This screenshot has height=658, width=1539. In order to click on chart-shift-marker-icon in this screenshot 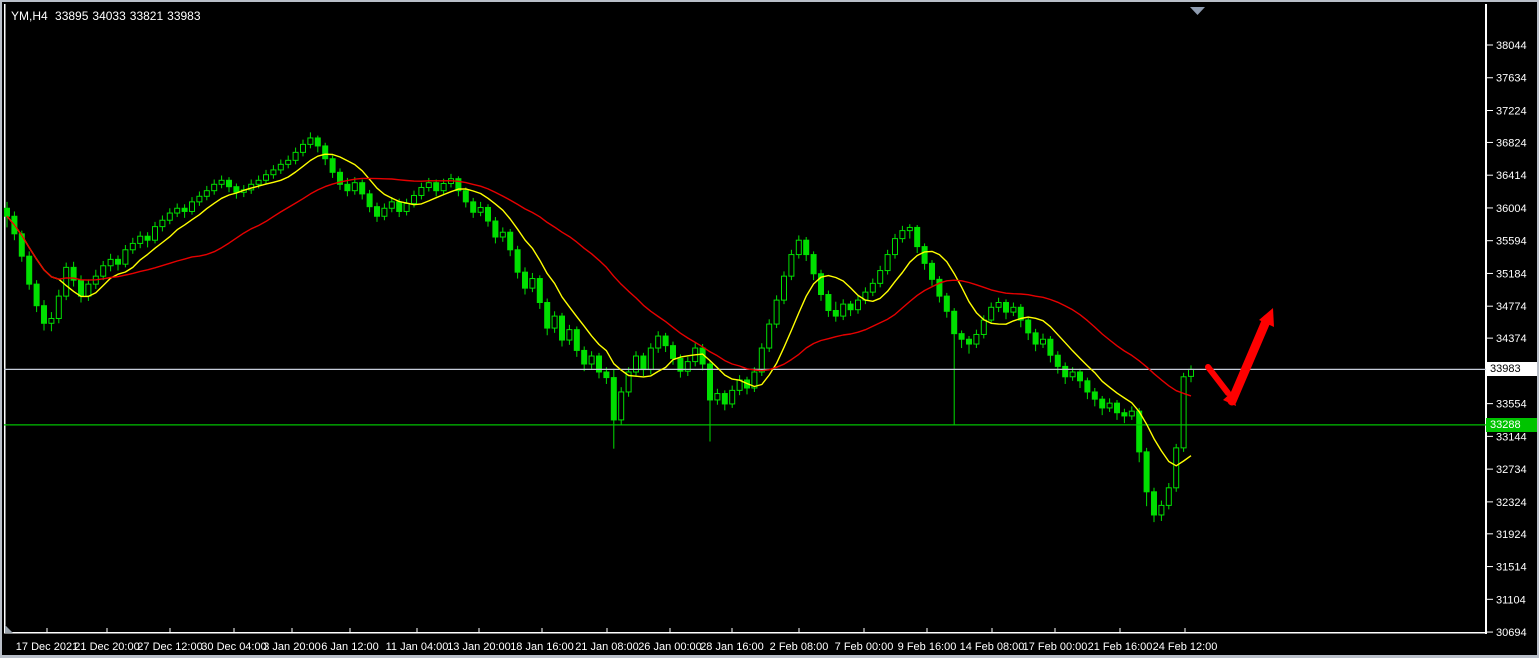, I will do `click(1197, 11)`.